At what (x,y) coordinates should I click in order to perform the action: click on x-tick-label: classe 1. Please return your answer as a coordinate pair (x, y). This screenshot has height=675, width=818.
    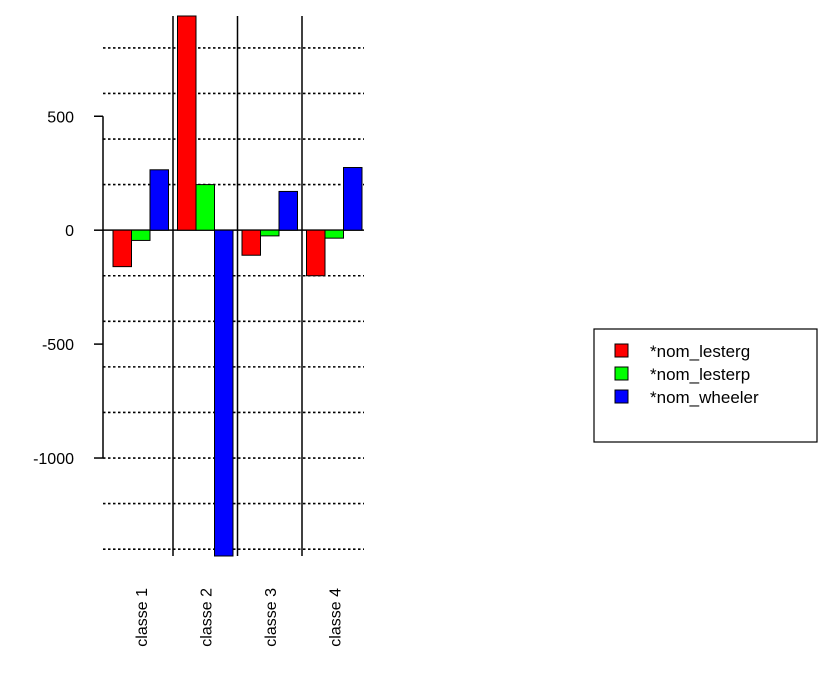
    Looking at the image, I should click on (142, 617).